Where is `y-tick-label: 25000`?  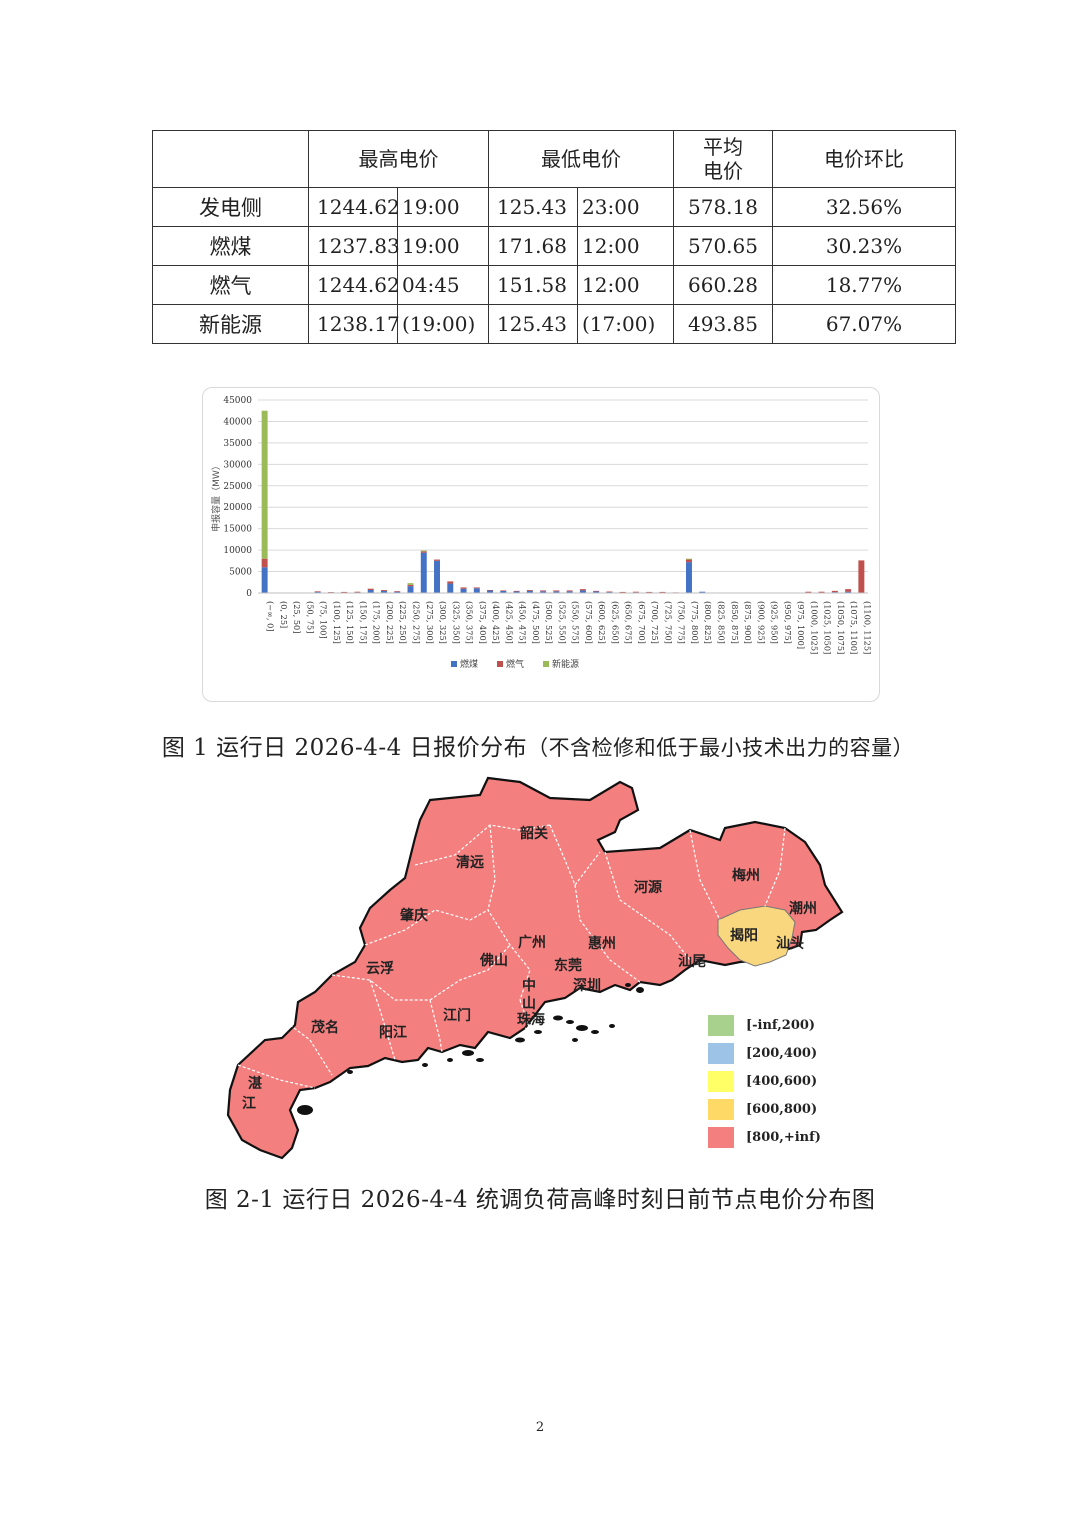 y-tick-label: 25000 is located at coordinates (237, 487).